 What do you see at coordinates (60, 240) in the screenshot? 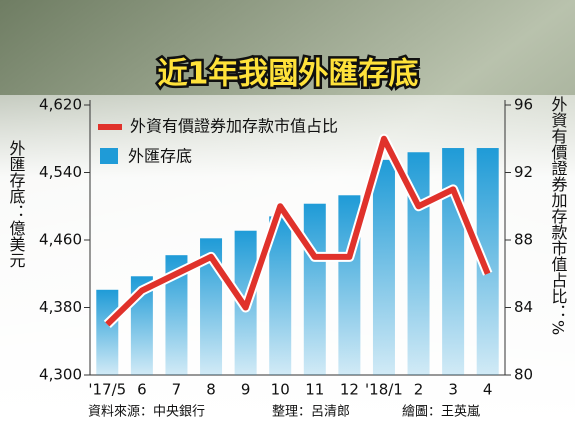
I see `y-tick-label: 4,460` at bounding box center [60, 240].